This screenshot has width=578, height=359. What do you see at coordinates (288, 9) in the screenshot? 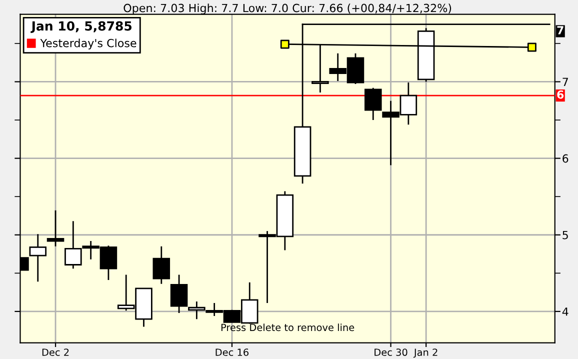
I see `chart-title: Open: 7.03 High: 7.7 Low: 7.0 Cur: 7.66 (+00,84/+12,32%)` at bounding box center [288, 9].